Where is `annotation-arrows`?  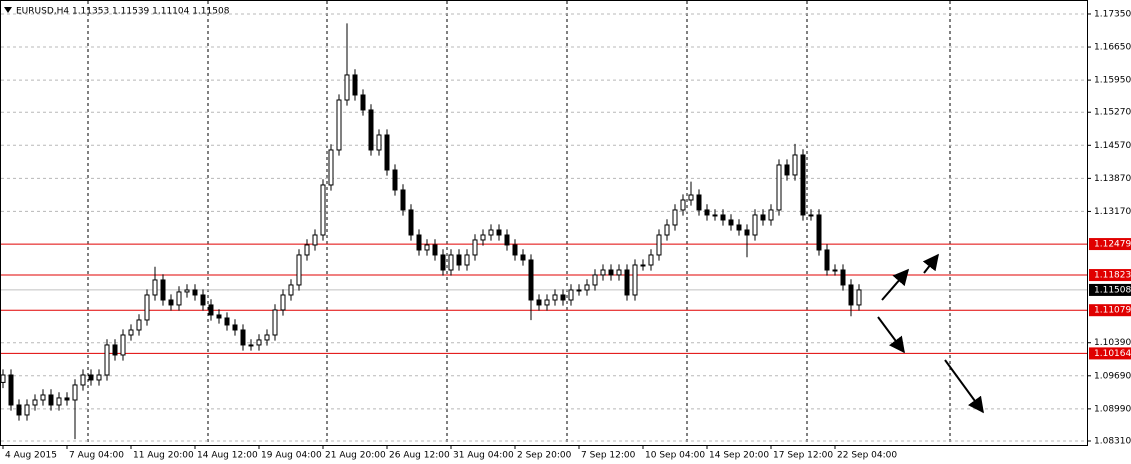
annotation-arrows is located at coordinates (930, 333).